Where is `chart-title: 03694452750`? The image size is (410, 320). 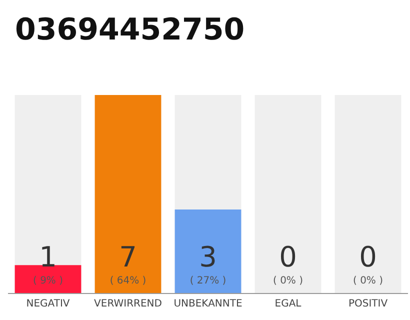
chart-title: 03694452750 is located at coordinates (130, 30).